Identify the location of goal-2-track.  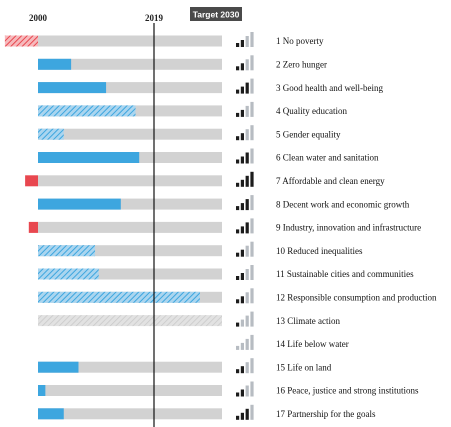
(130, 64).